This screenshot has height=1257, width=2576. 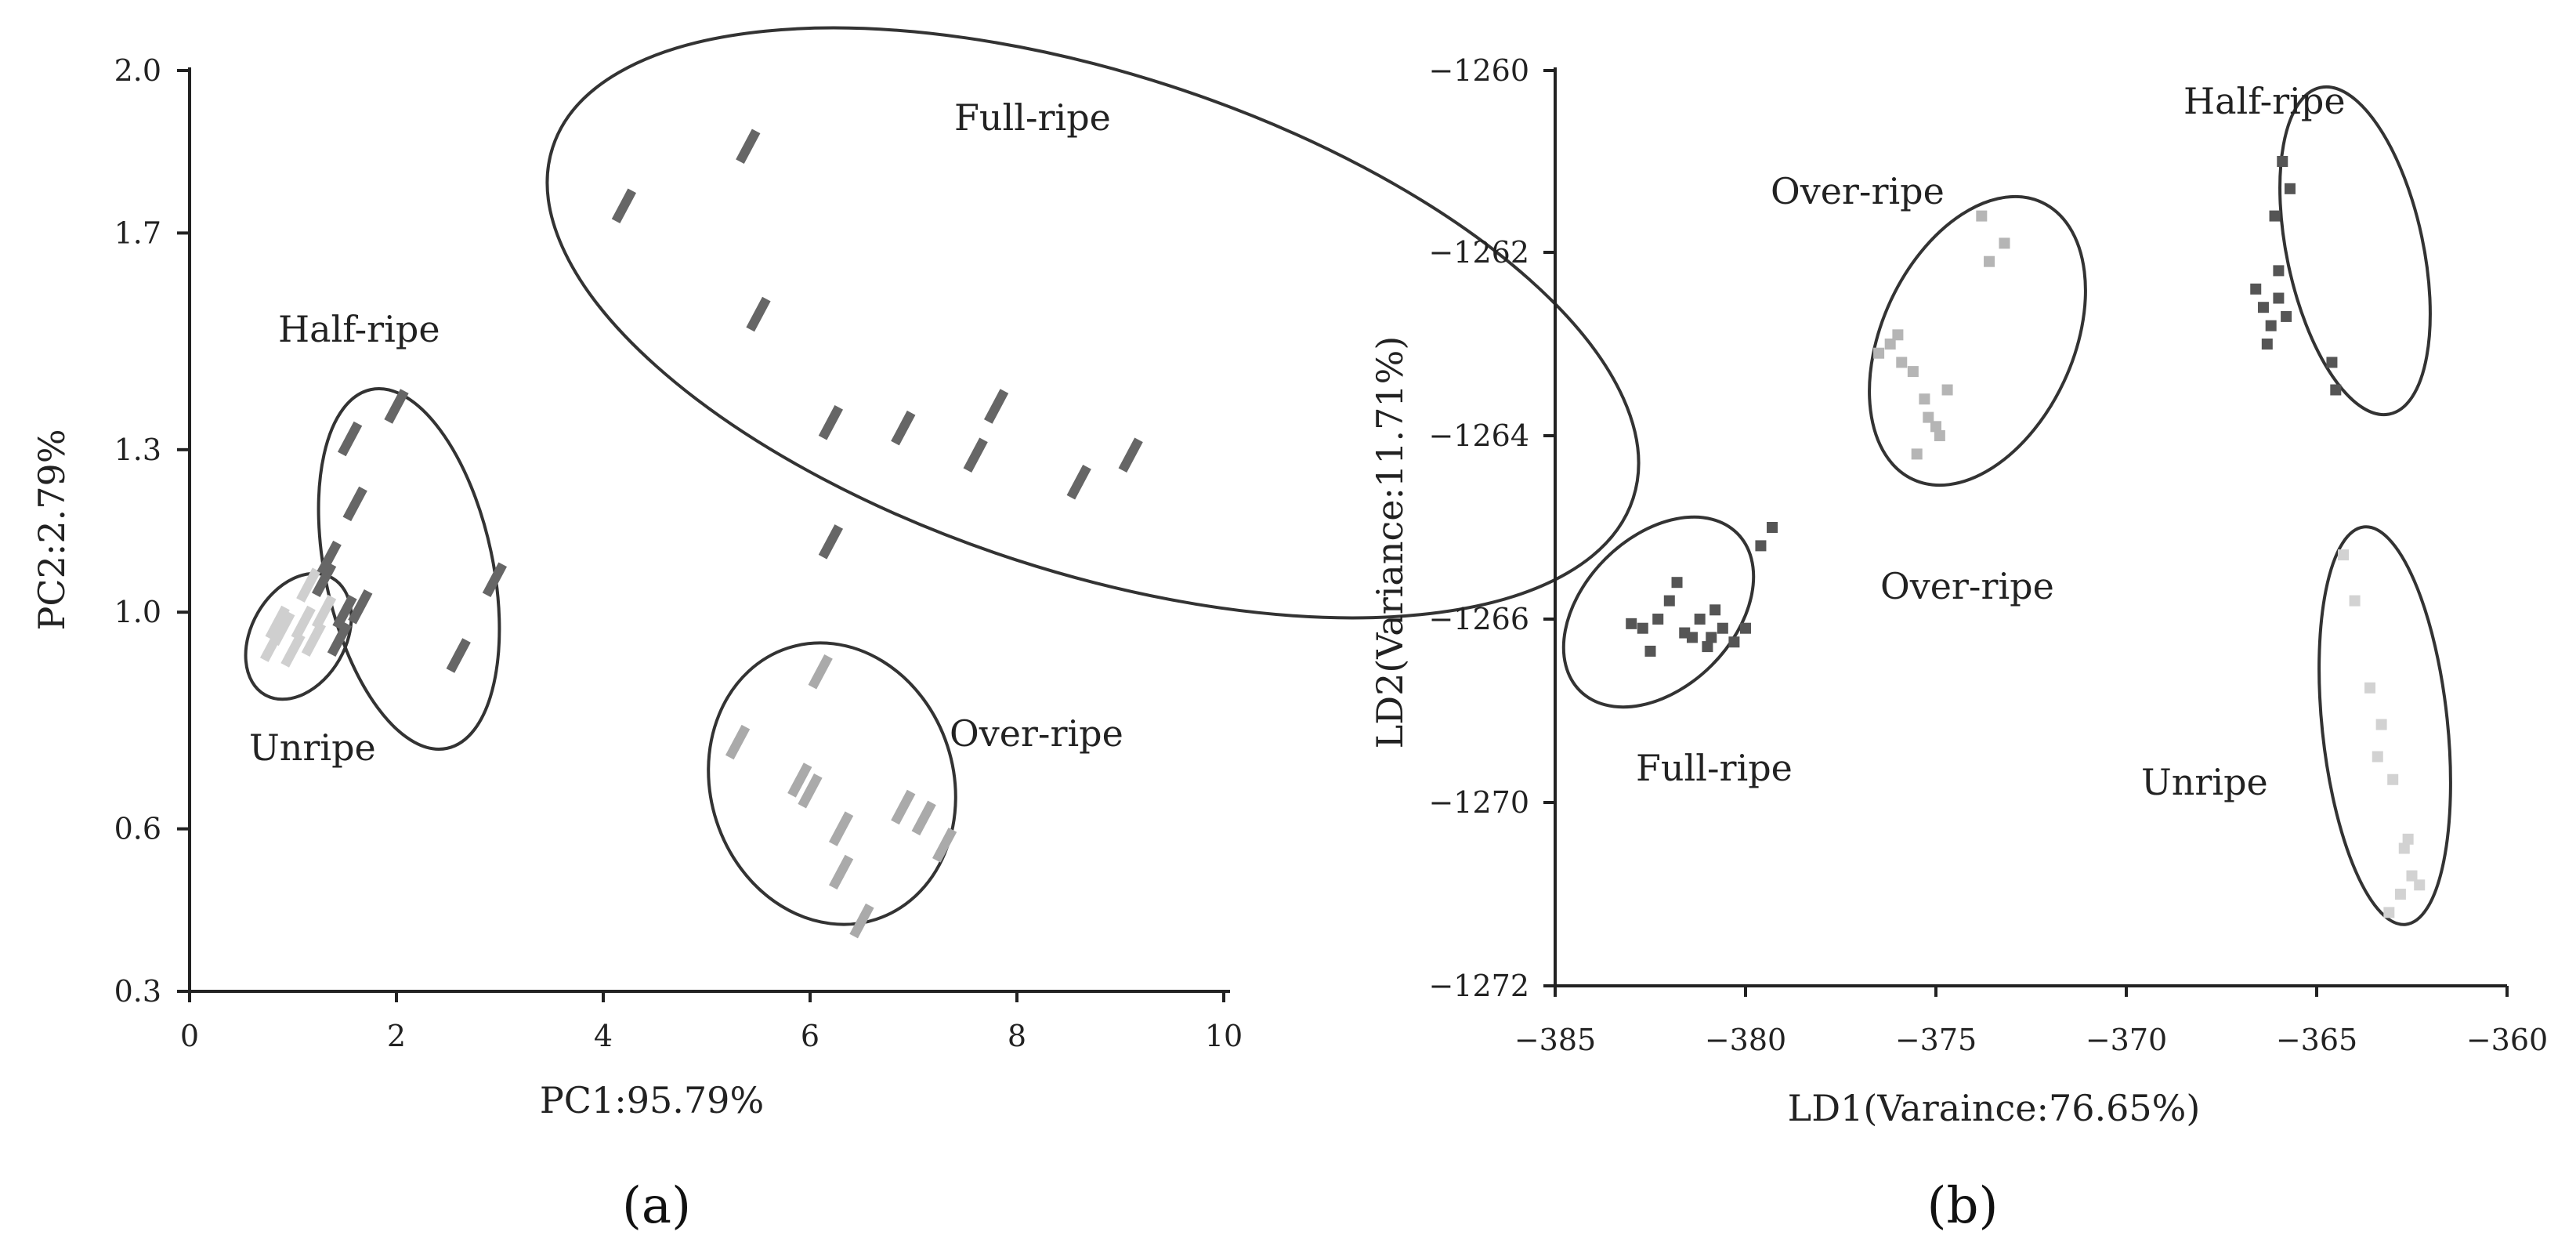 I want to click on panel-b-y-tick-label: −1270, so click(x=1479, y=802).